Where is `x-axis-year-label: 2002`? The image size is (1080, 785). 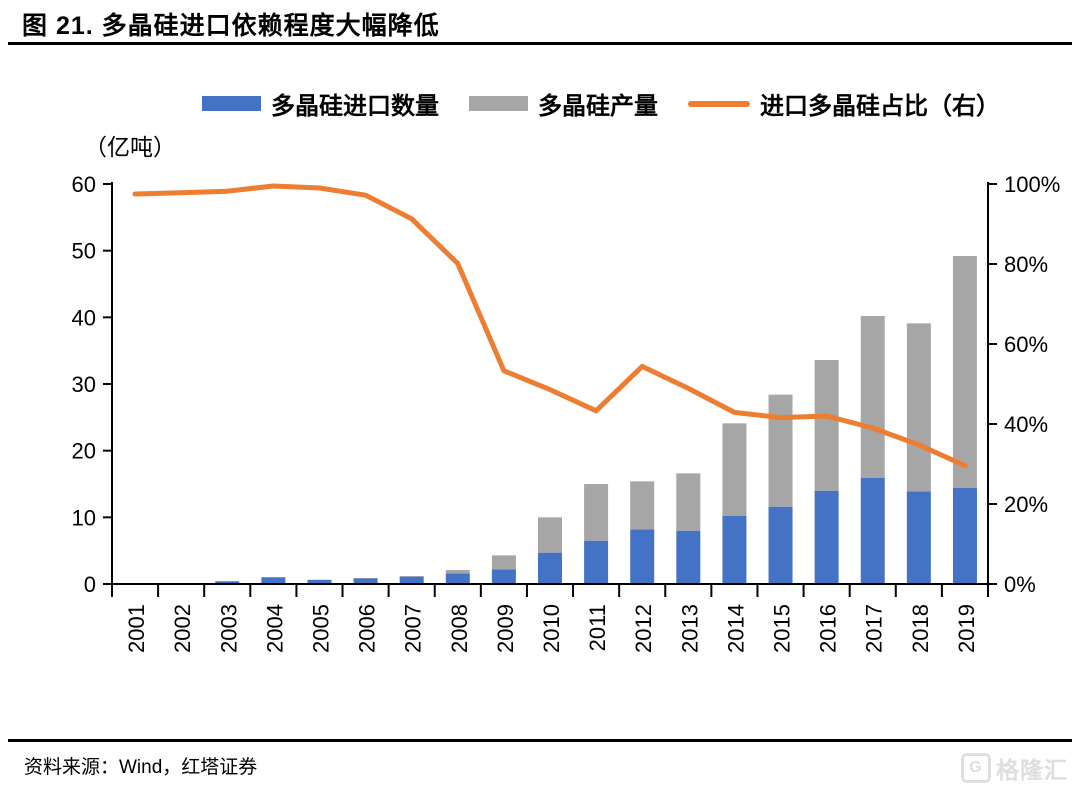
x-axis-year-label: 2002 is located at coordinates (182, 628).